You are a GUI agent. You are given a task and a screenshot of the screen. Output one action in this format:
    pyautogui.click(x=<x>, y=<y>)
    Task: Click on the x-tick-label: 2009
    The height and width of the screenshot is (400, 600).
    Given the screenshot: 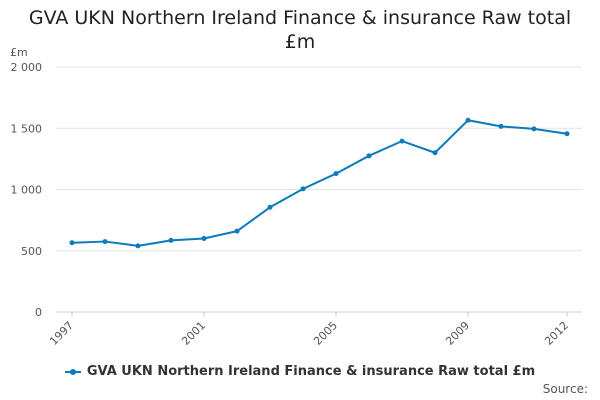 What is the action you would take?
    pyautogui.click(x=457, y=333)
    